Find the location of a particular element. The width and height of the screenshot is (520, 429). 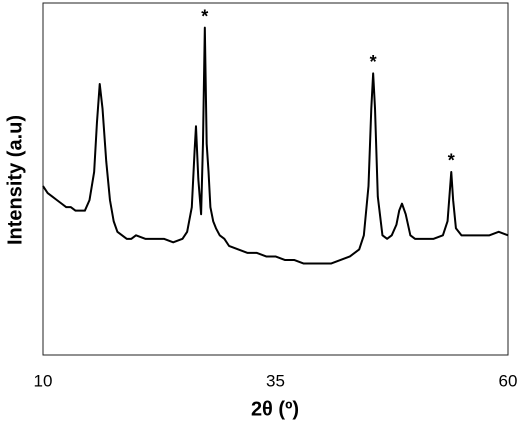

x-tick-label: 35 is located at coordinates (275, 380).